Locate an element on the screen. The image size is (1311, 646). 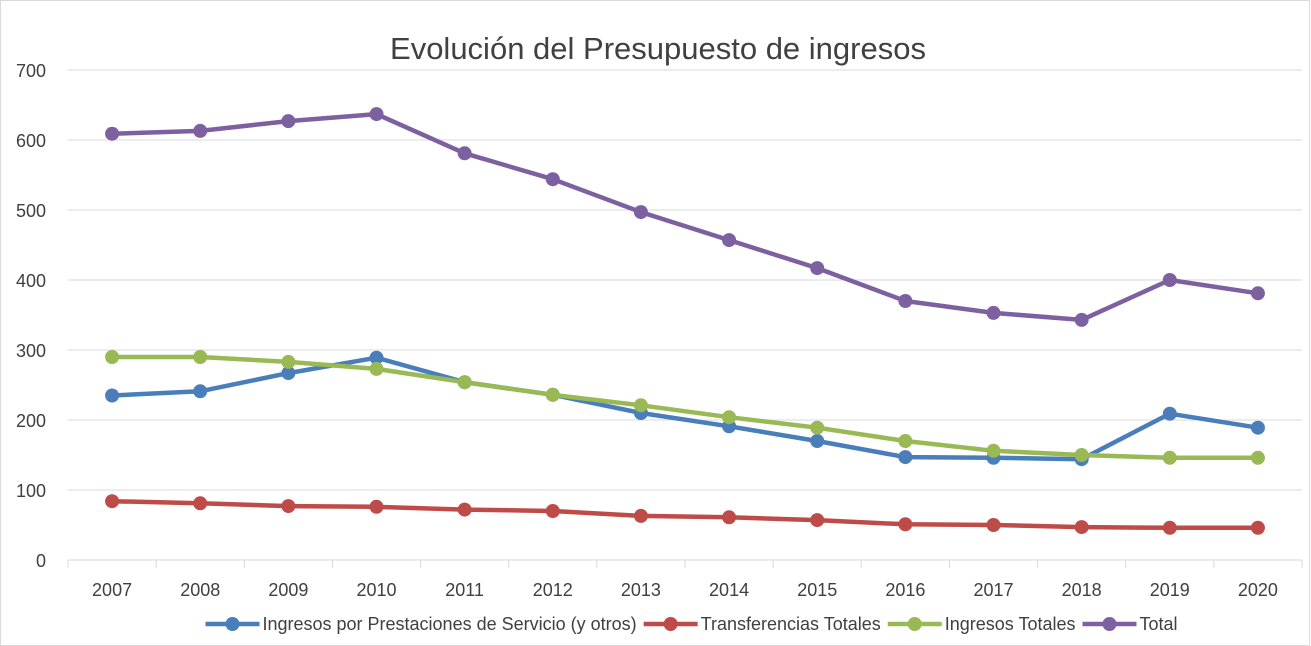
y-tick-label: 700 is located at coordinates (31, 71).